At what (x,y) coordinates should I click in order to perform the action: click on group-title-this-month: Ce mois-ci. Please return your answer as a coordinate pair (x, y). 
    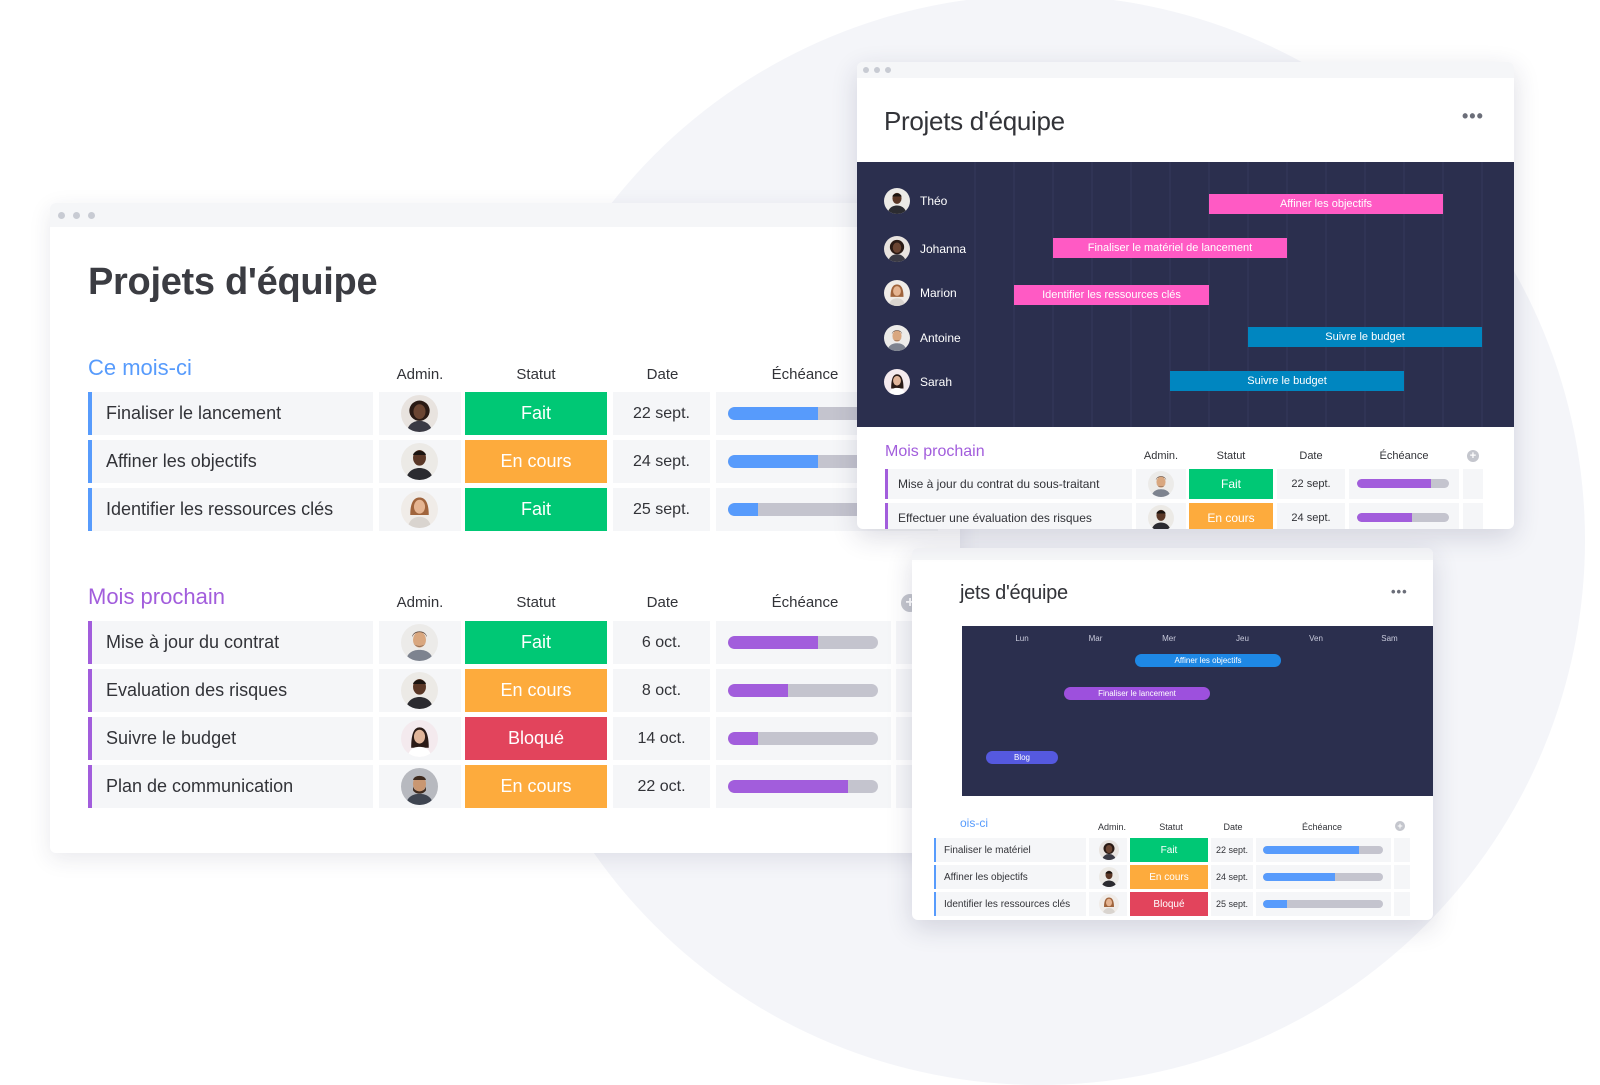
    Looking at the image, I should click on (140, 367).